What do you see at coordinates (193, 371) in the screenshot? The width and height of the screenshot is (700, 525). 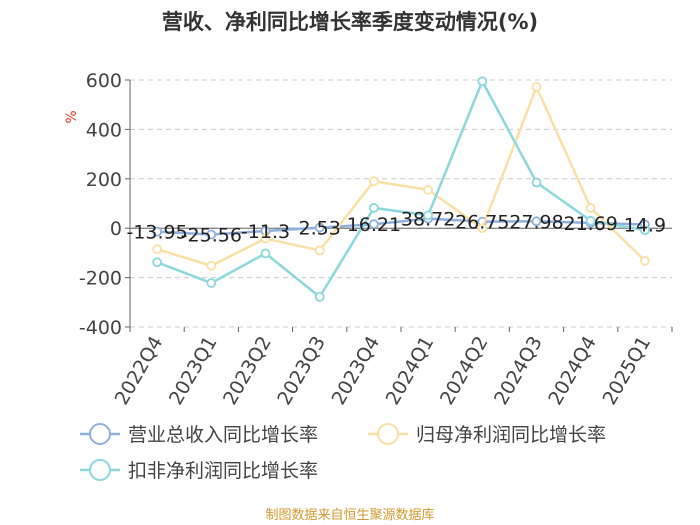 I see `x-tick-label: 2023Q1` at bounding box center [193, 371].